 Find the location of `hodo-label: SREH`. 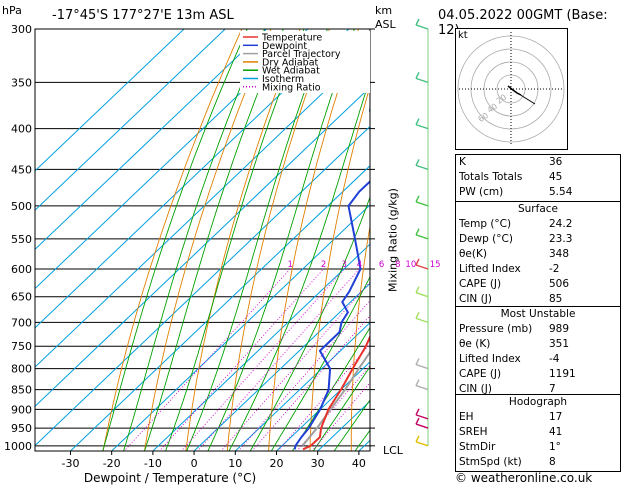

hodo-label: SREH is located at coordinates (473, 432).